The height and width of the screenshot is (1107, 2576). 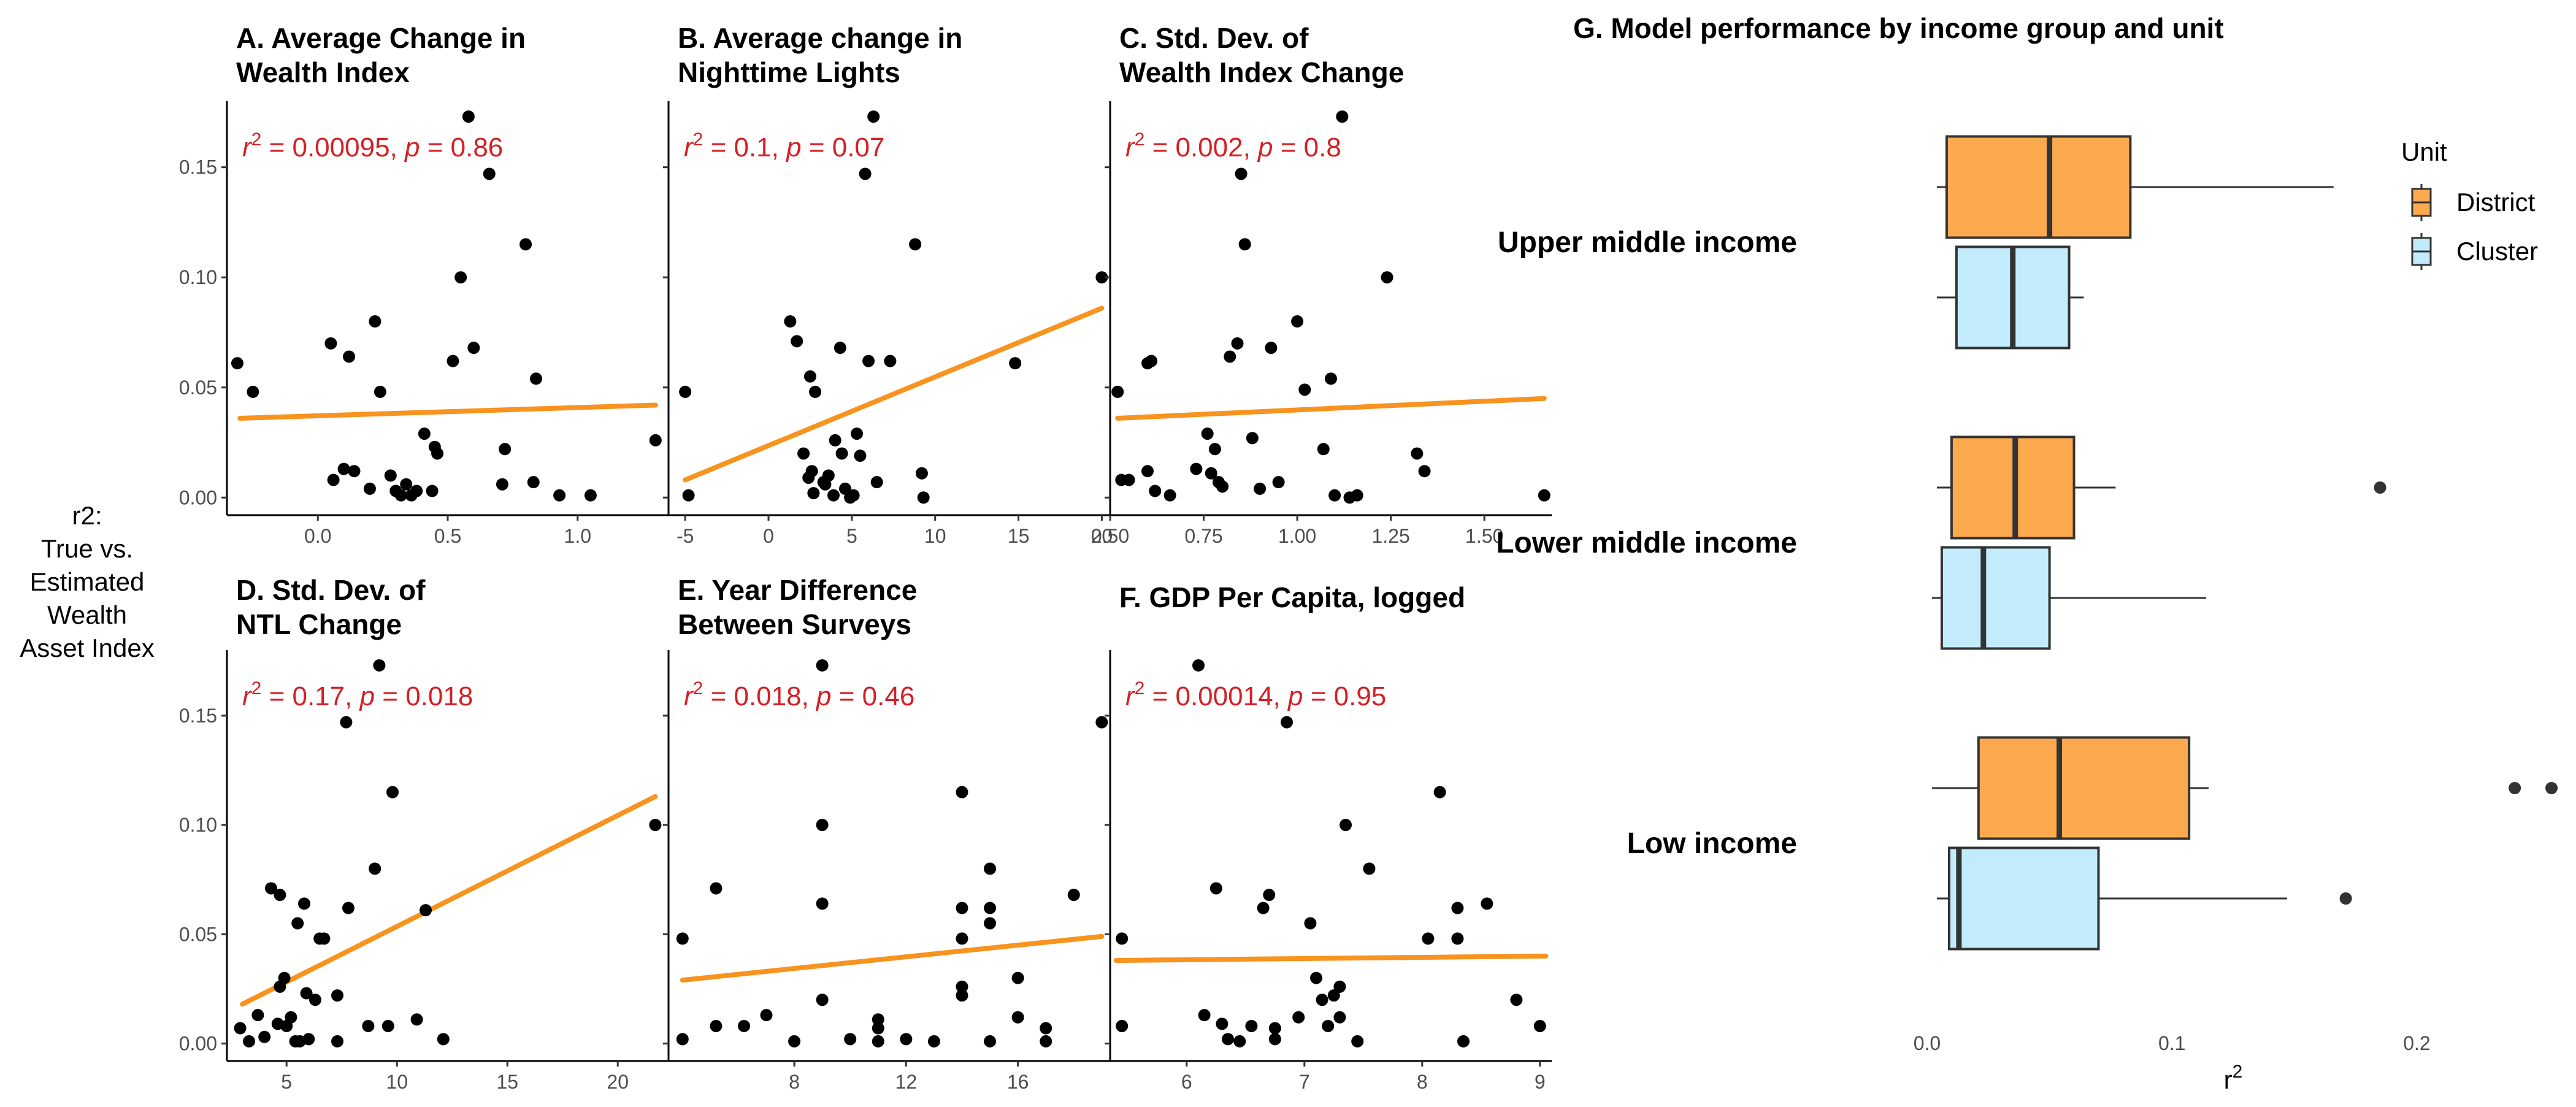 What do you see at coordinates (2424, 151) in the screenshot?
I see `legend-title: Unit` at bounding box center [2424, 151].